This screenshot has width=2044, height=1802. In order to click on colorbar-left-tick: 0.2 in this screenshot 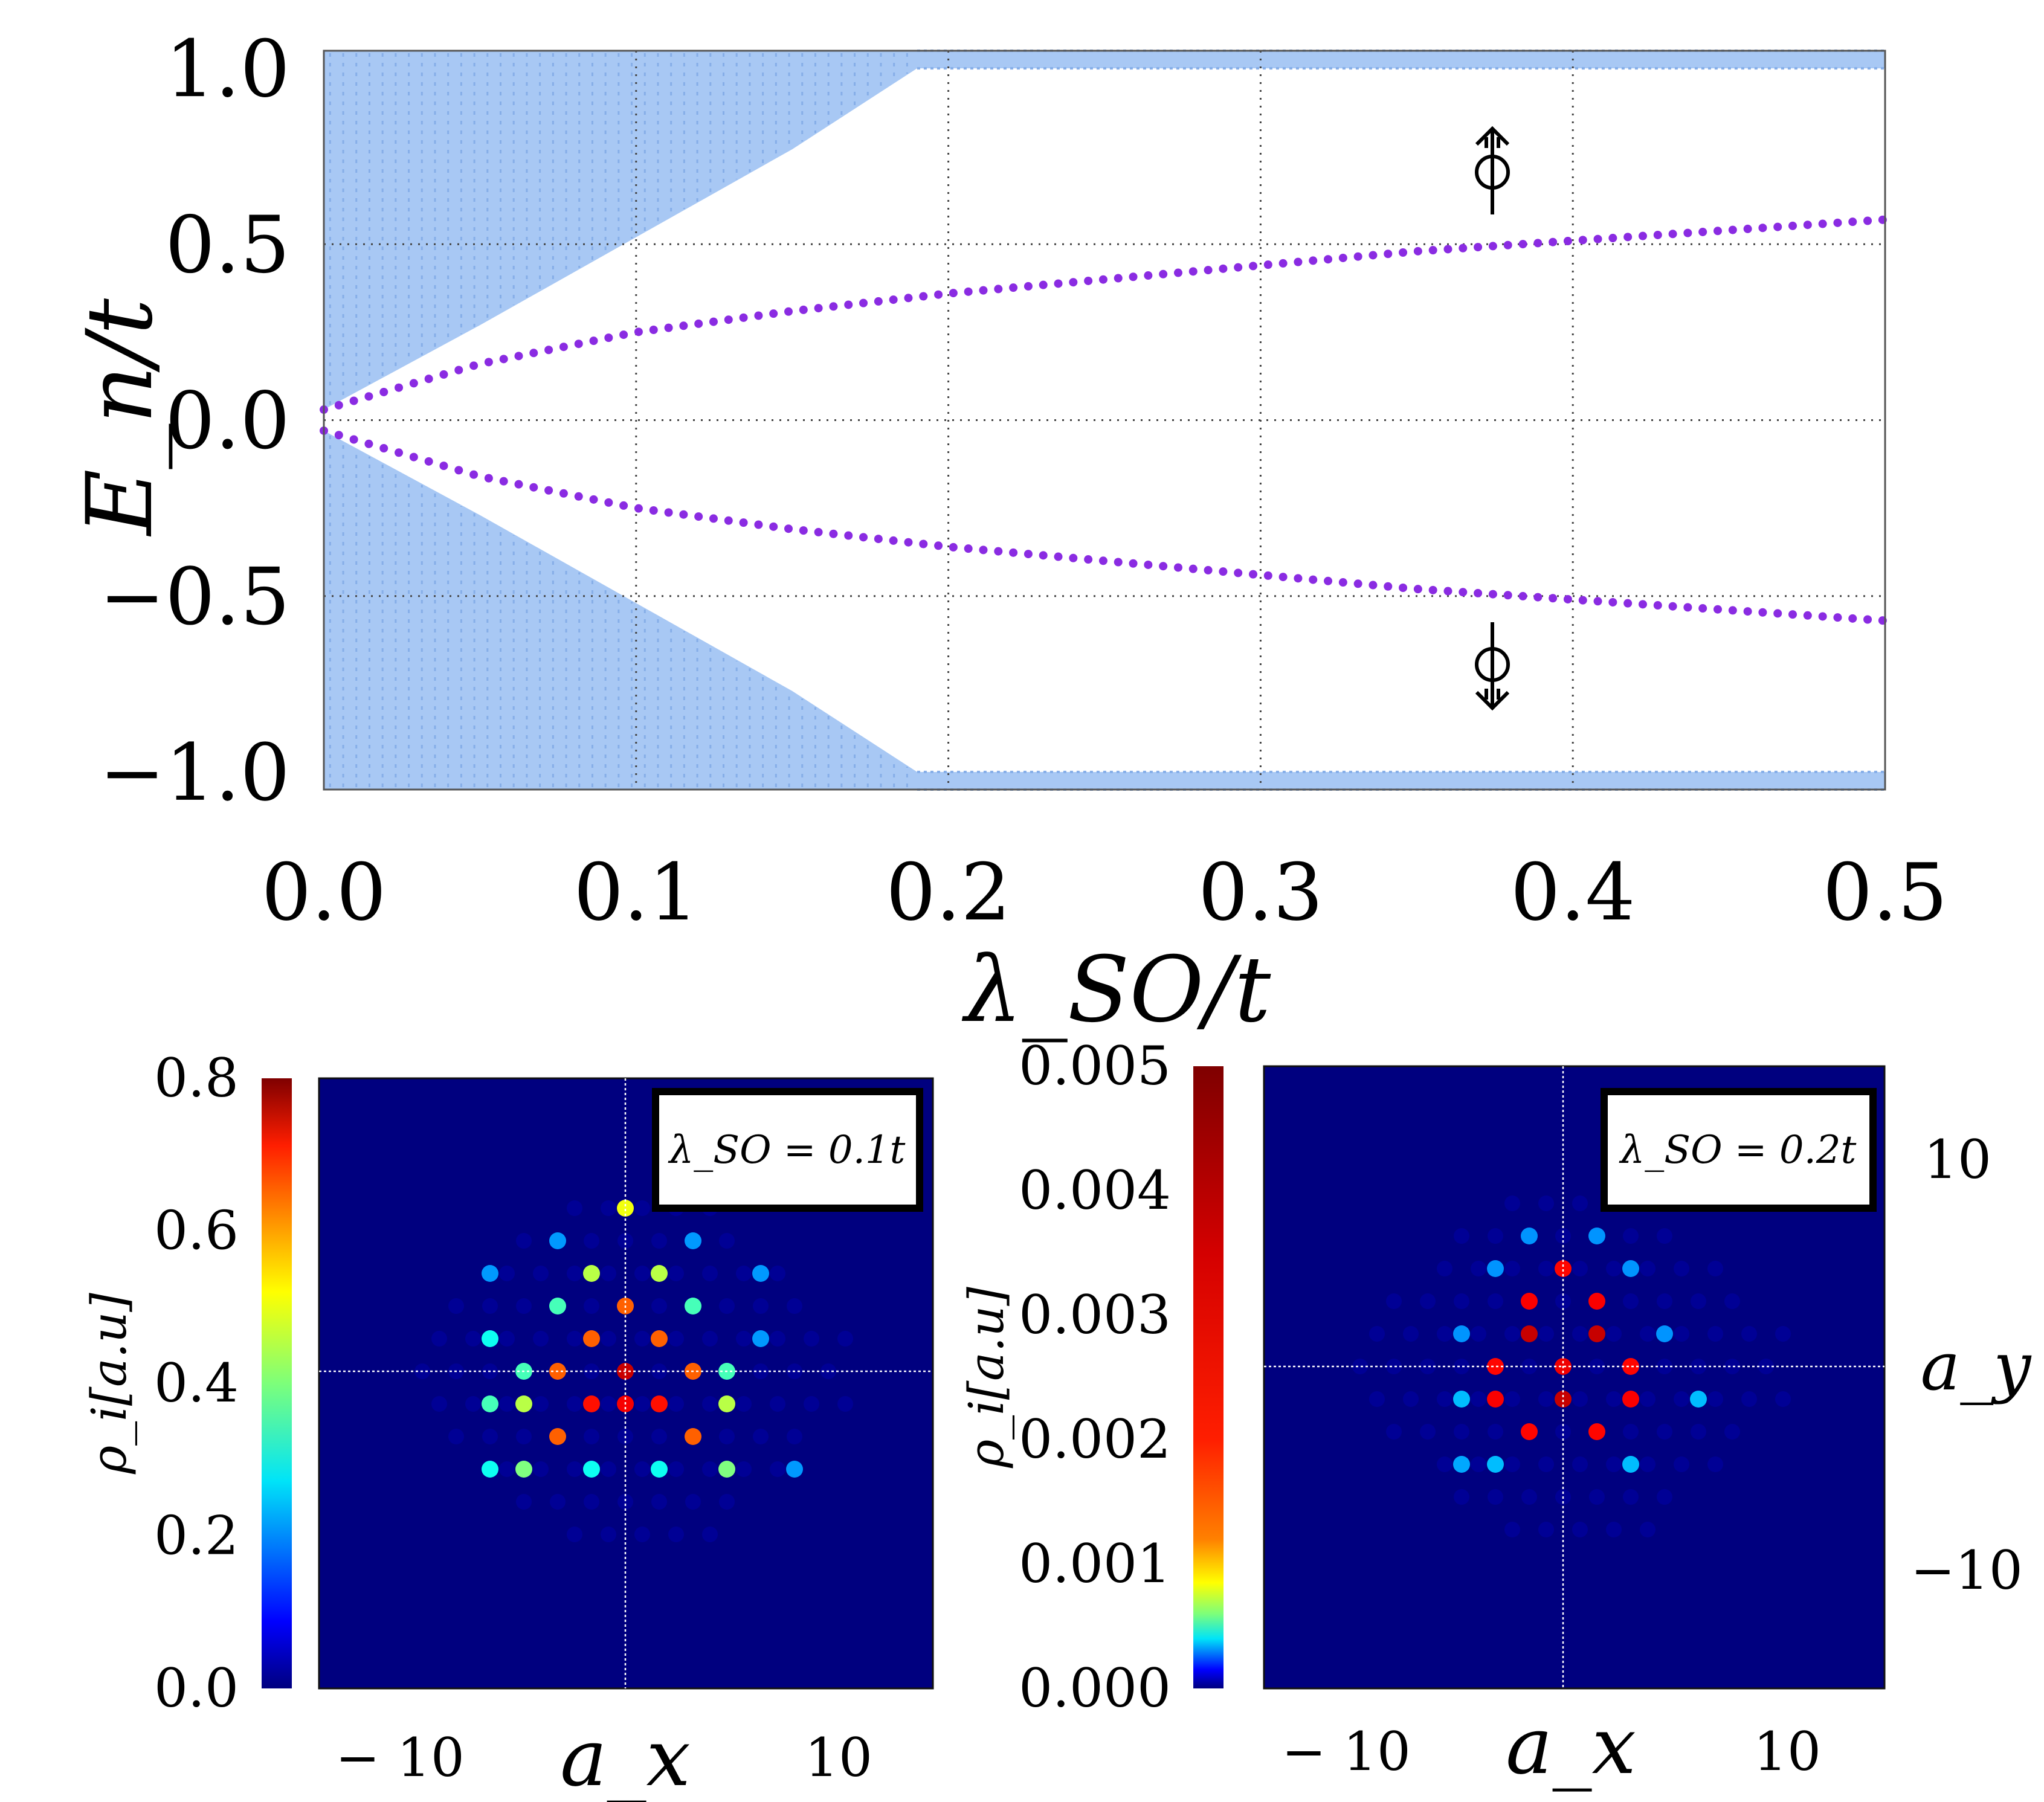, I will do `click(196, 1536)`.